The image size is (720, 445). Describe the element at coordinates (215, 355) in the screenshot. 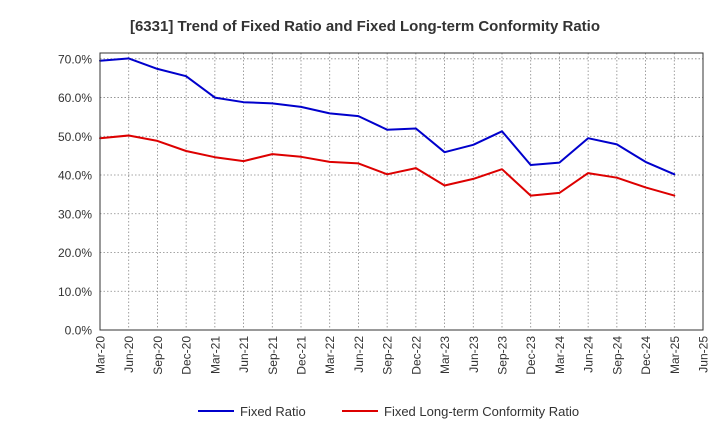

I see `x-tick-label: Mar-21` at that location.